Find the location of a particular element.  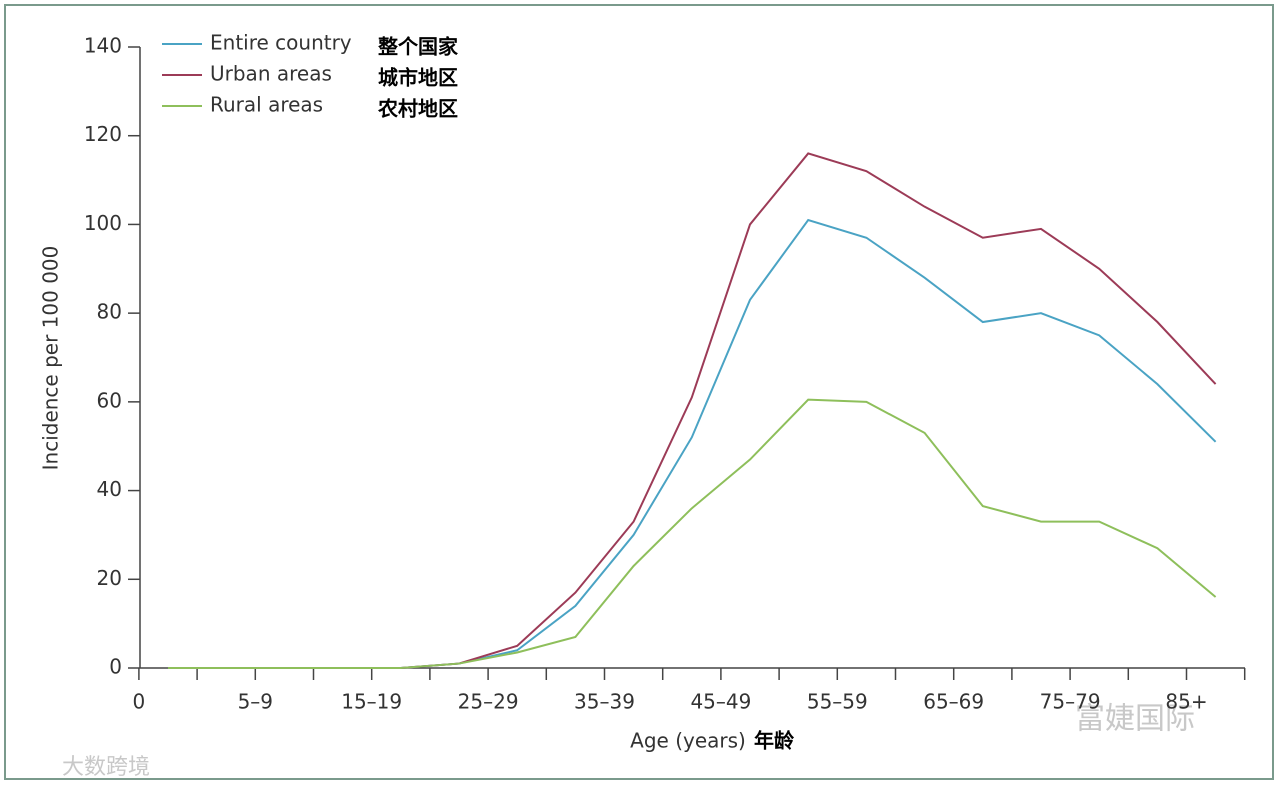

y-tick-label: 120 is located at coordinates (103, 134).